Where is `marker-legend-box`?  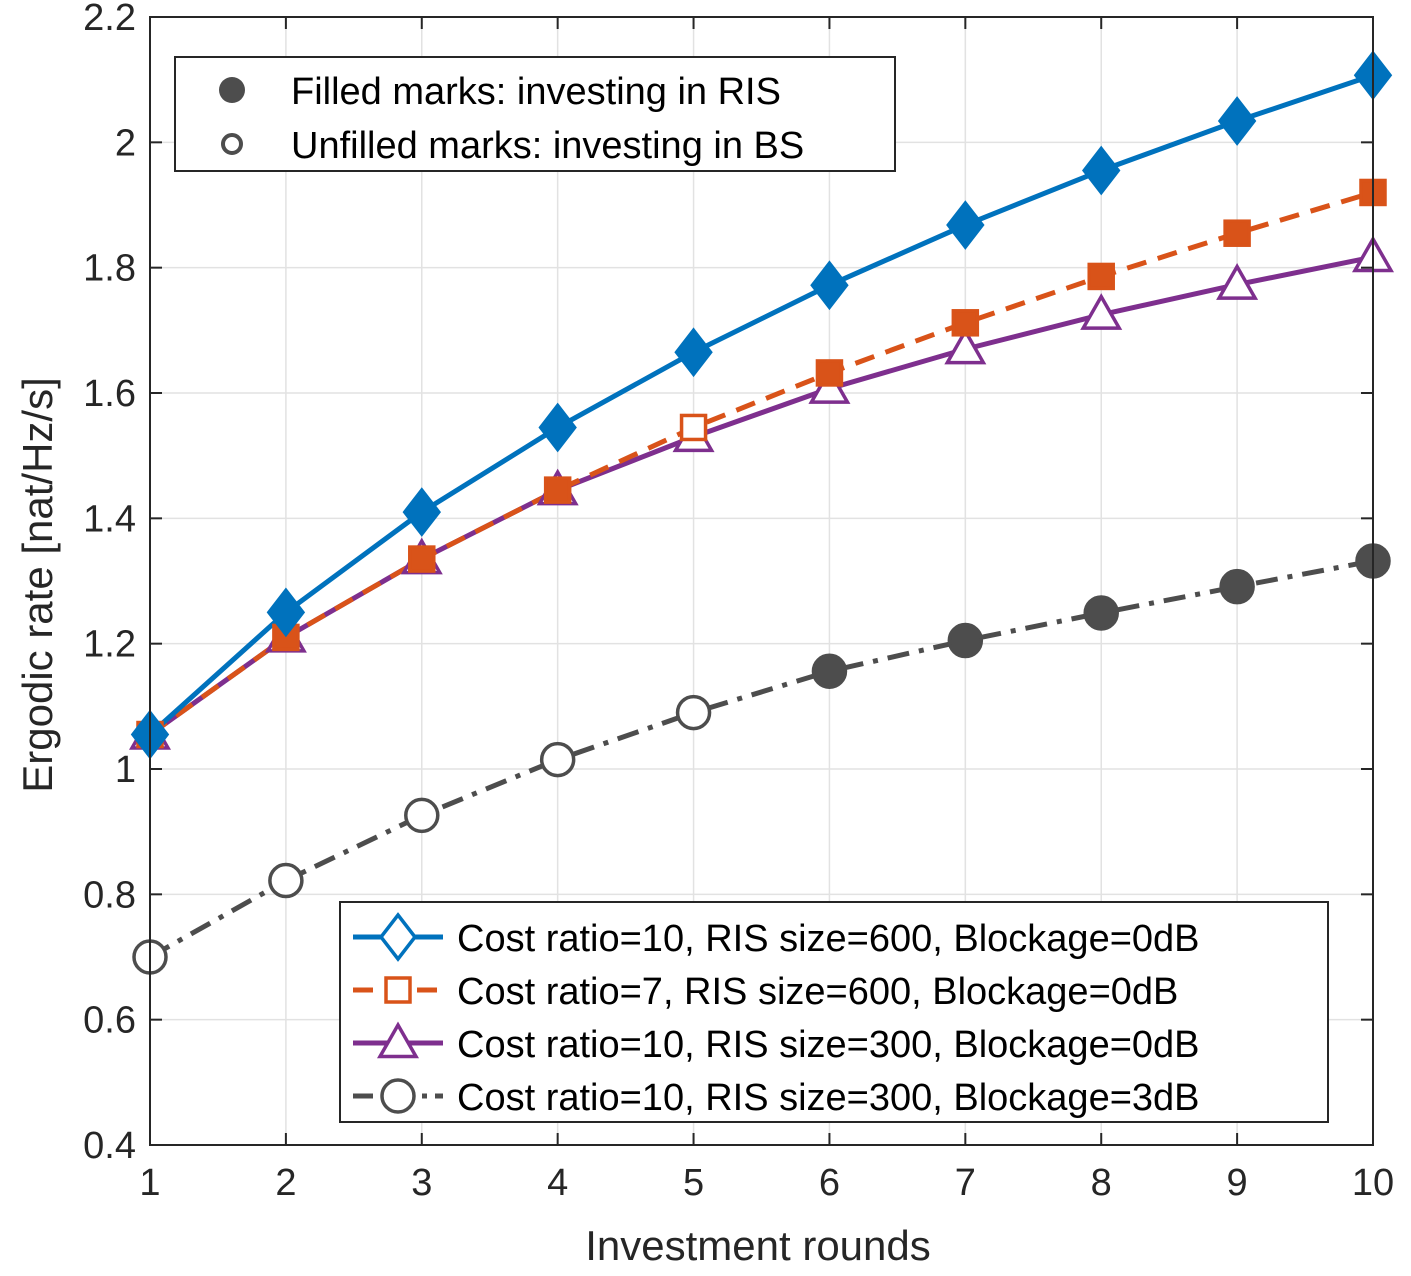
marker-legend-box is located at coordinates (535, 114).